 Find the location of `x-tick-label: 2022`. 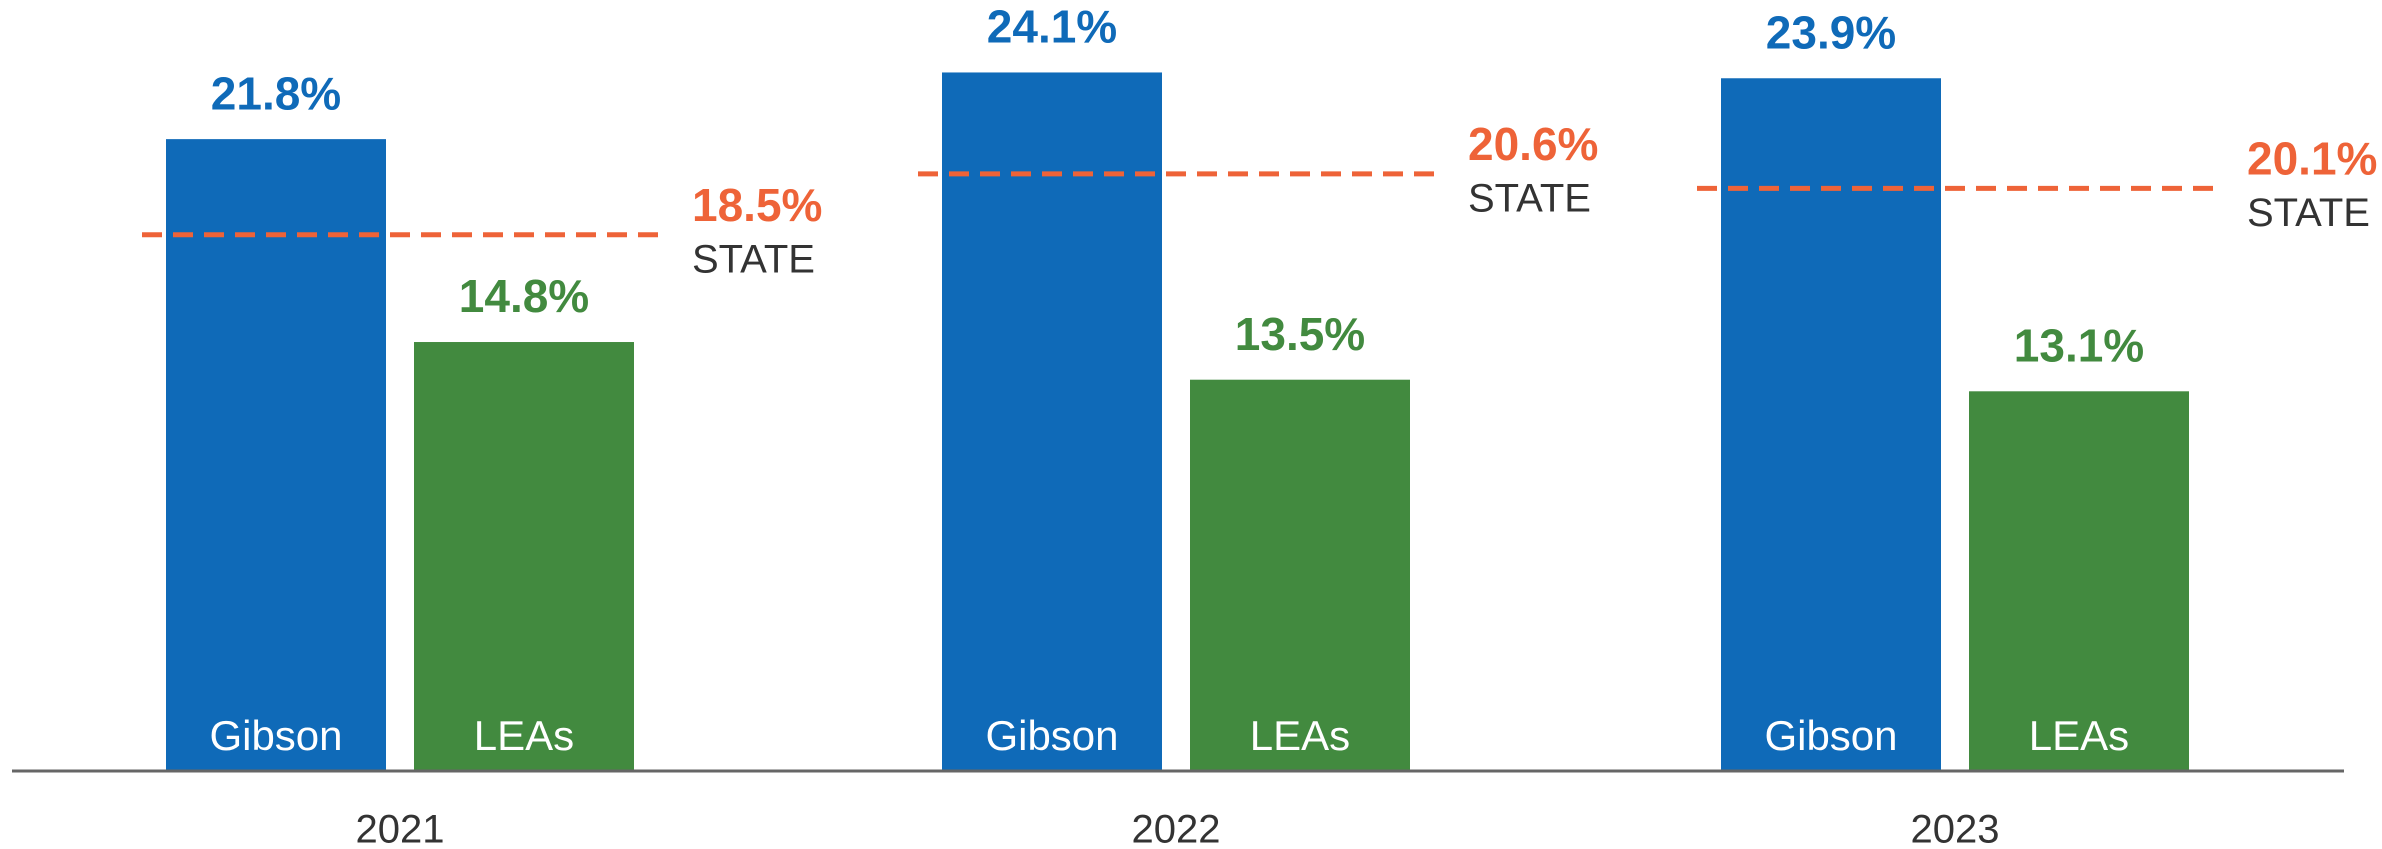

x-tick-label: 2022 is located at coordinates (1176, 828).